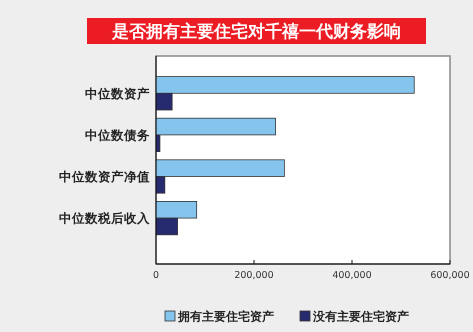 The image size is (473, 332). I want to click on chart-title: 是否拥有主要住宅对千禧一代财务影响, so click(256, 32).